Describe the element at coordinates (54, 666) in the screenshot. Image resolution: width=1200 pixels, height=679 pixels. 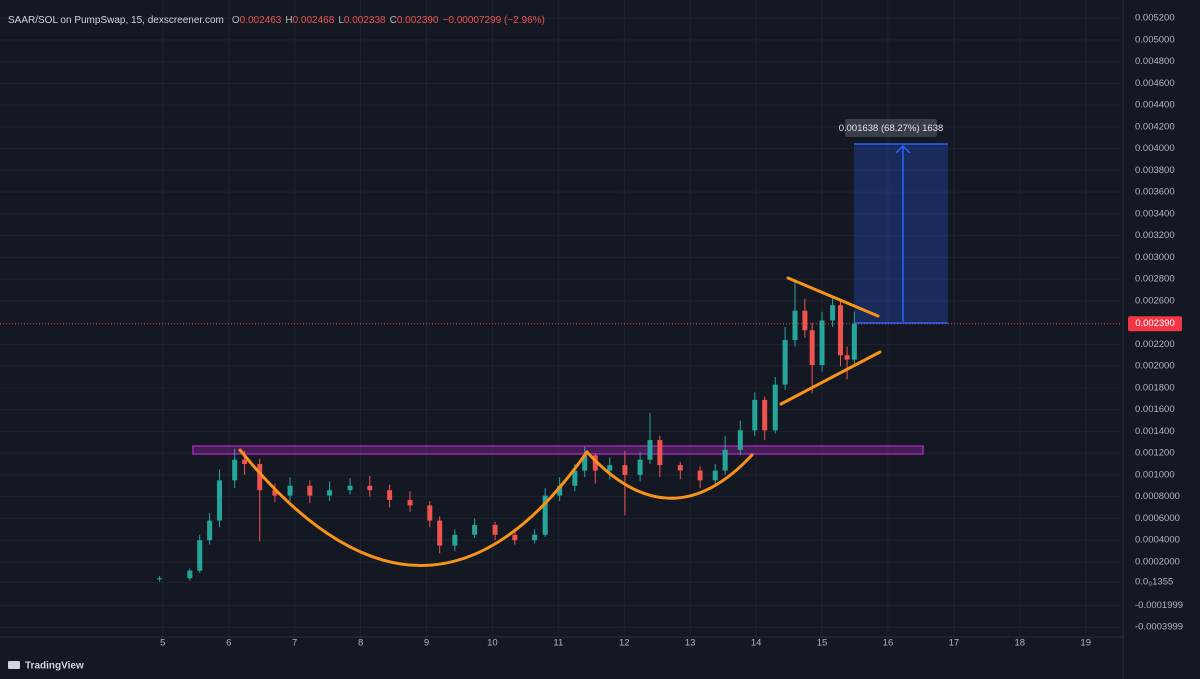
I see `brand: TradingView` at that location.